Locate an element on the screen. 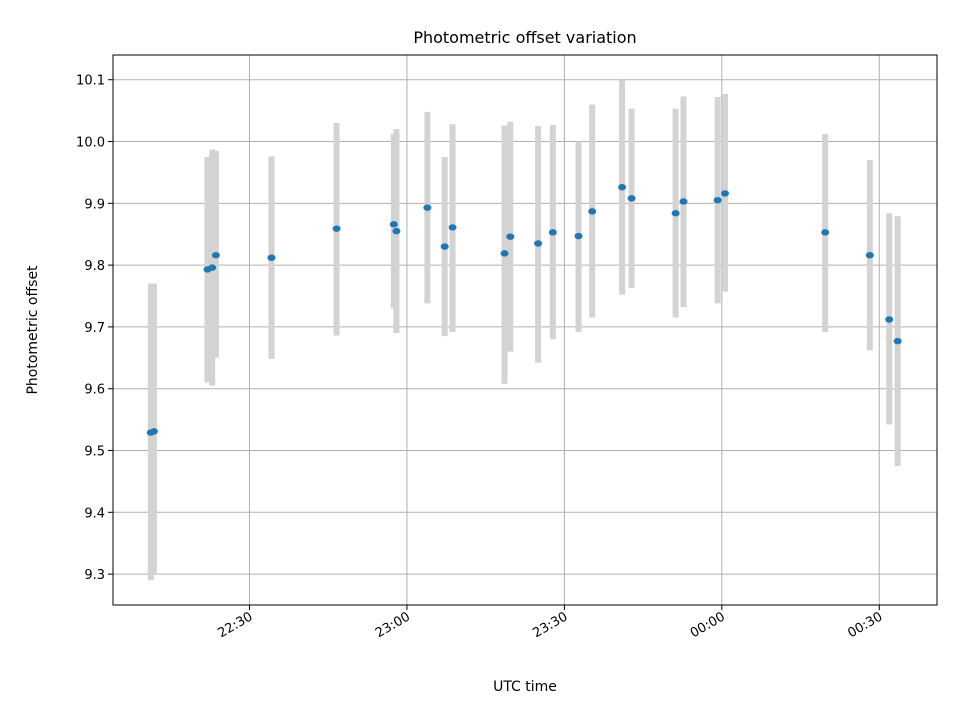 Image resolution: width=960 pixels, height=720 pixels. y-axis-ticks: 9.3 9.4 9.5 9.6 9.7 9.8 9.9 10.0 10.1 is located at coordinates (94, 328).